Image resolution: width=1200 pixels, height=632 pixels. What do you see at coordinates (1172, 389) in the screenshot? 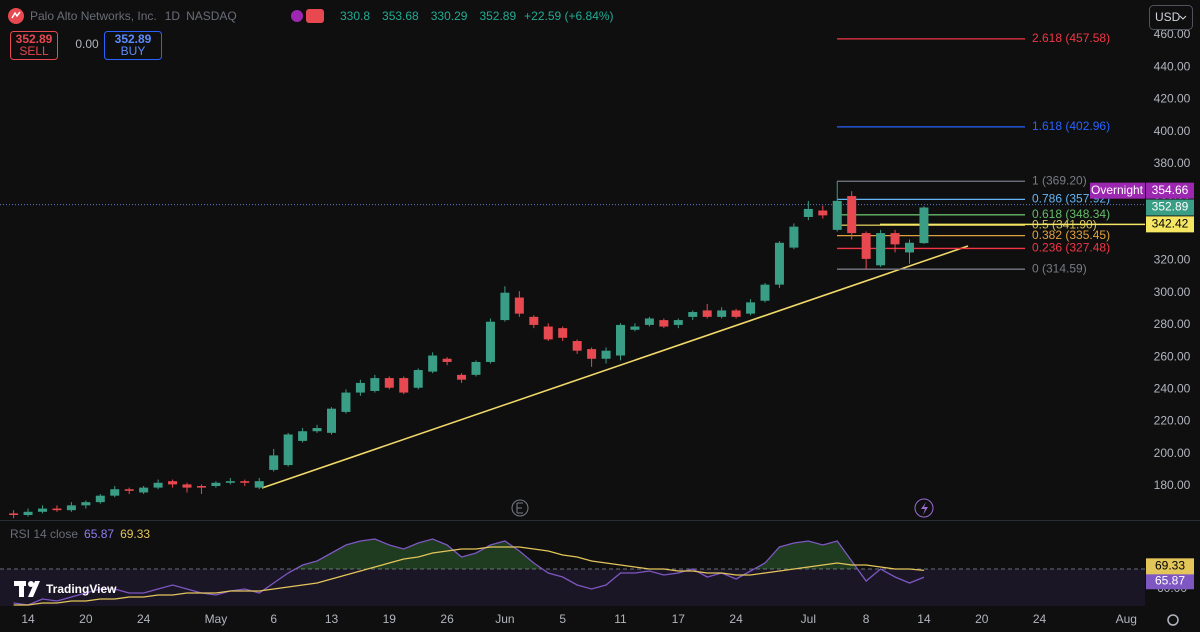
I see `y-tick-label: 240.00` at bounding box center [1172, 389].